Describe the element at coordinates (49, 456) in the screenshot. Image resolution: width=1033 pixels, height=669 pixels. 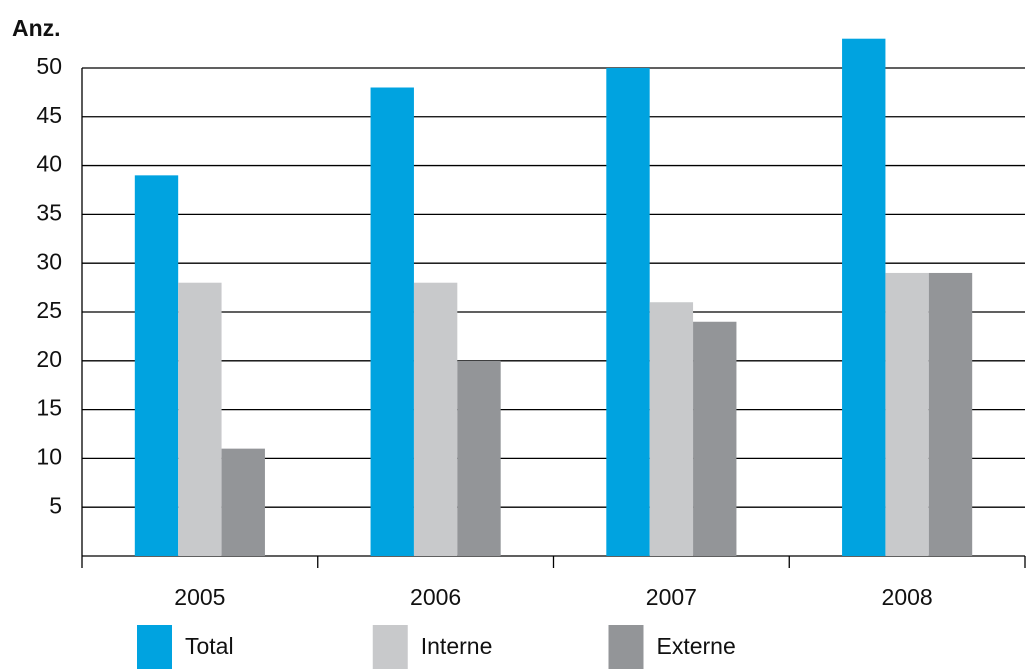
I see `y-tick-label: 10` at that location.